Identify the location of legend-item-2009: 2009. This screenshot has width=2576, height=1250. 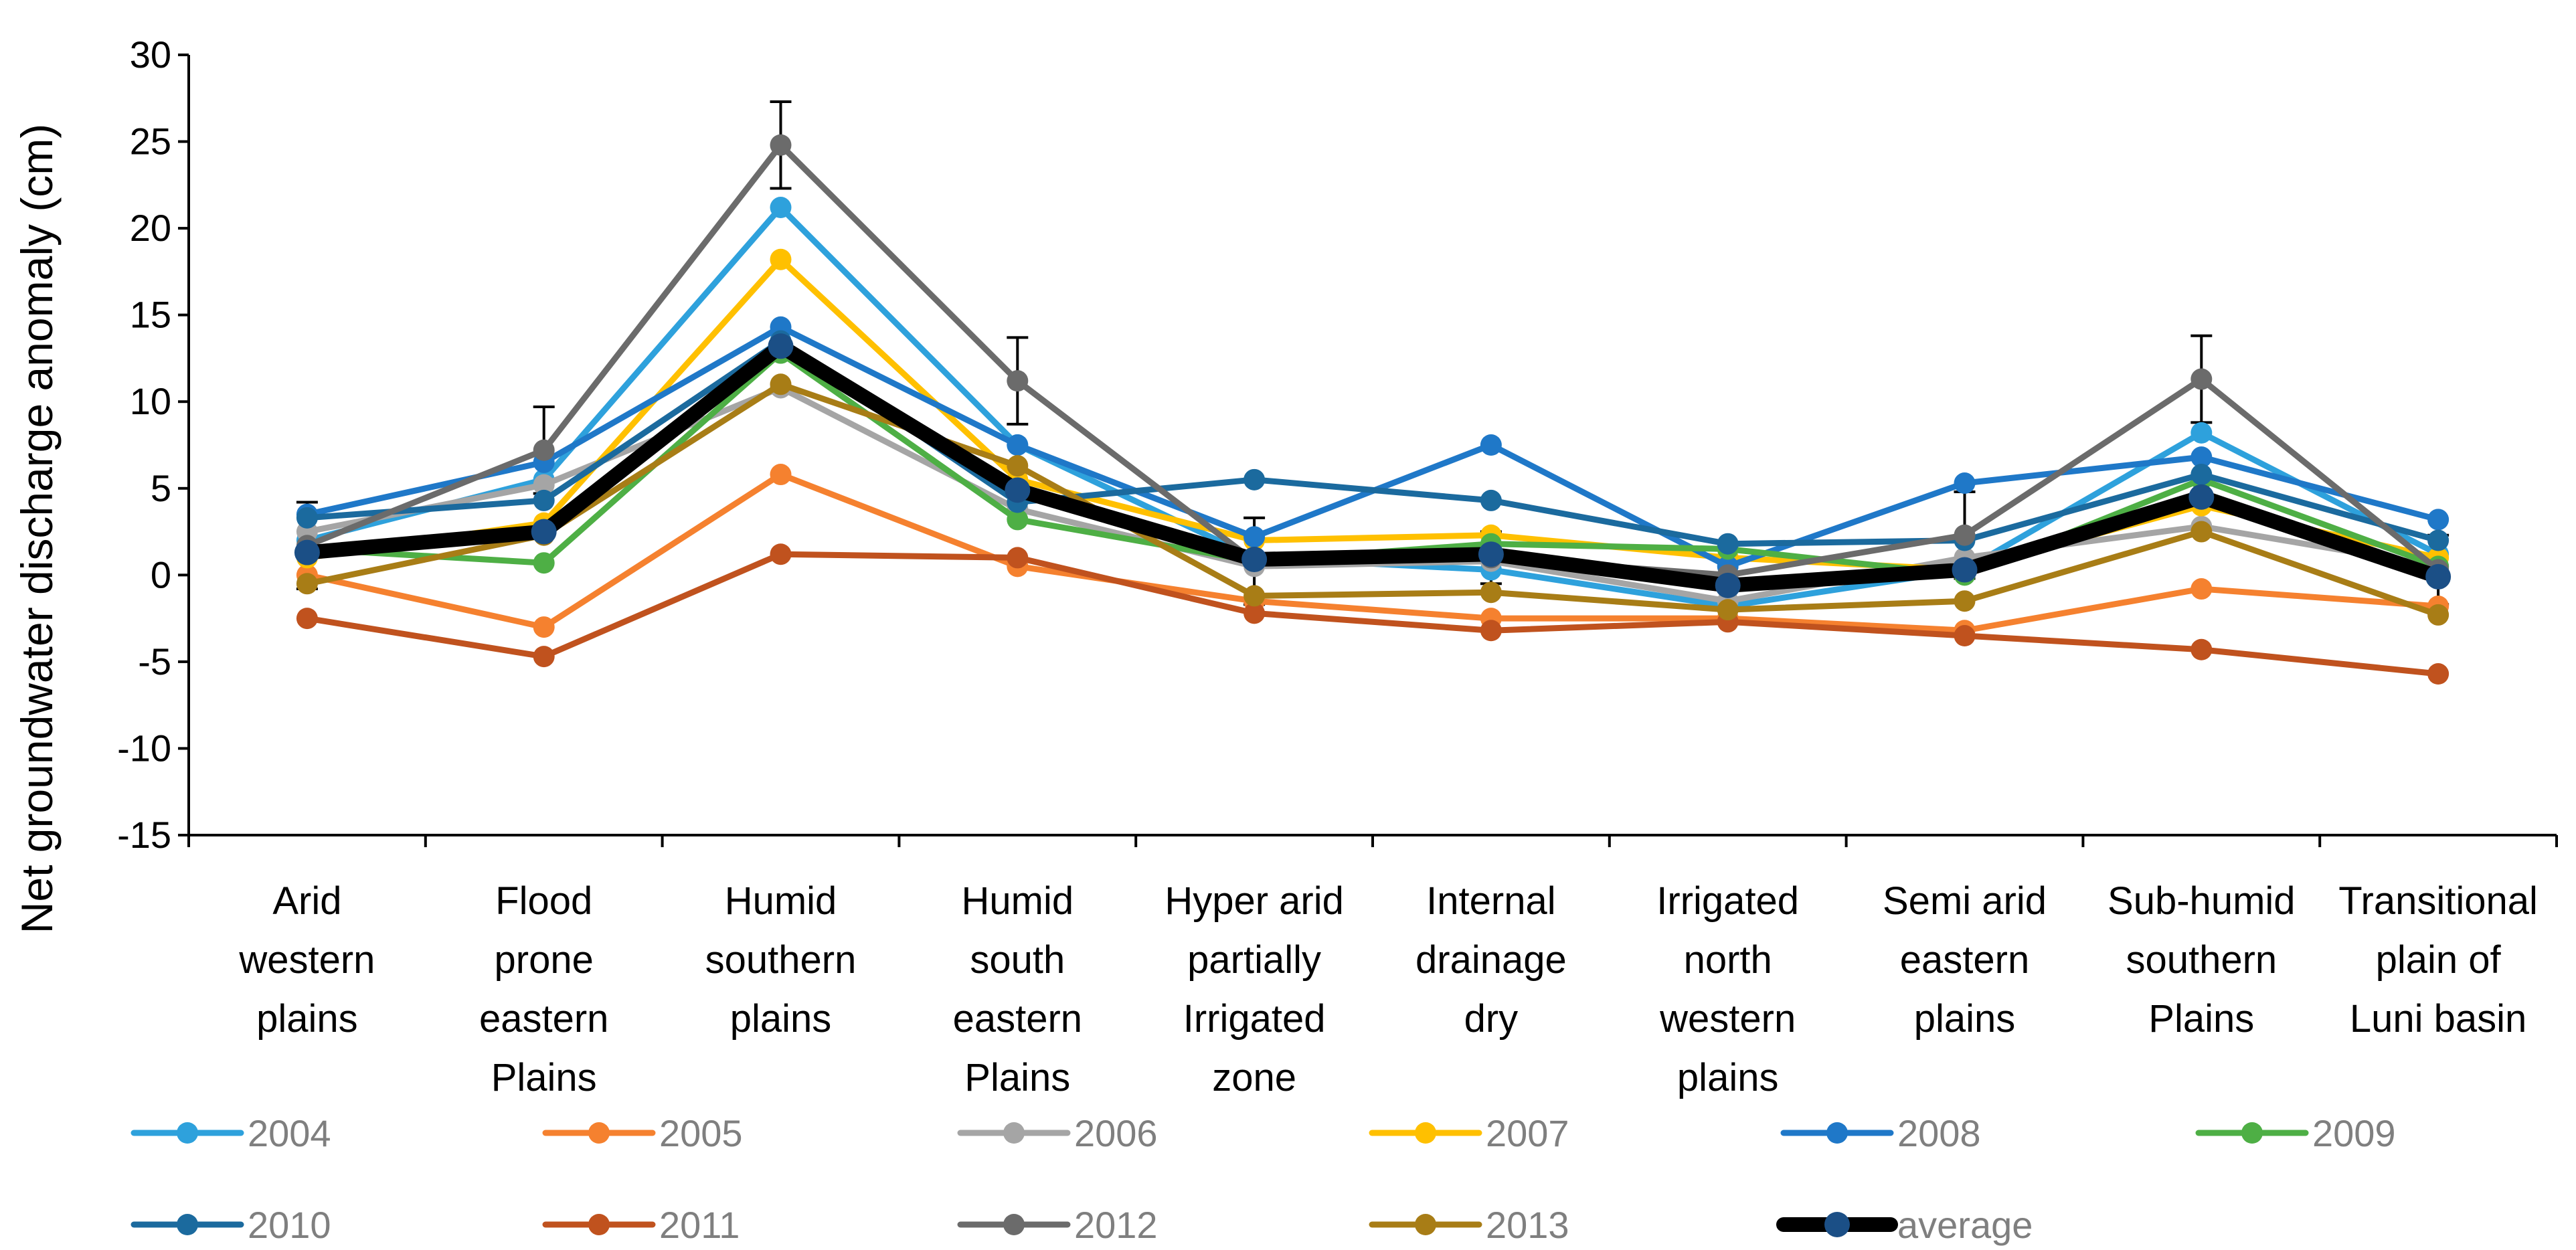
(2295, 1133).